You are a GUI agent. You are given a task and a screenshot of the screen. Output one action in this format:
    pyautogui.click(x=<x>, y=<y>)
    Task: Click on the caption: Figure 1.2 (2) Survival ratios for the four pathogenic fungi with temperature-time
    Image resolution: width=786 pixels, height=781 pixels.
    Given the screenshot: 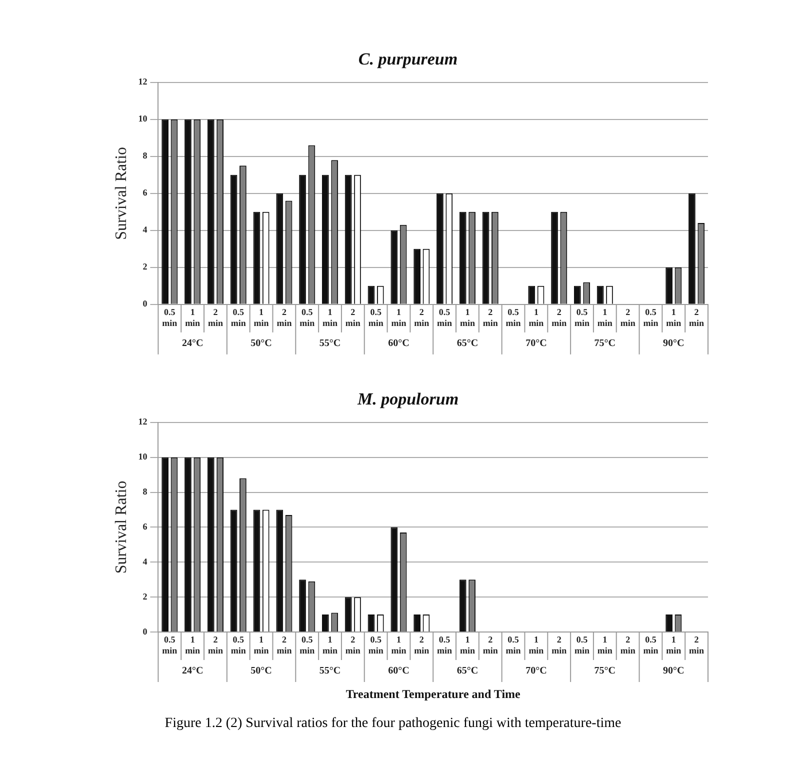 What is the action you would take?
    pyautogui.click(x=393, y=724)
    